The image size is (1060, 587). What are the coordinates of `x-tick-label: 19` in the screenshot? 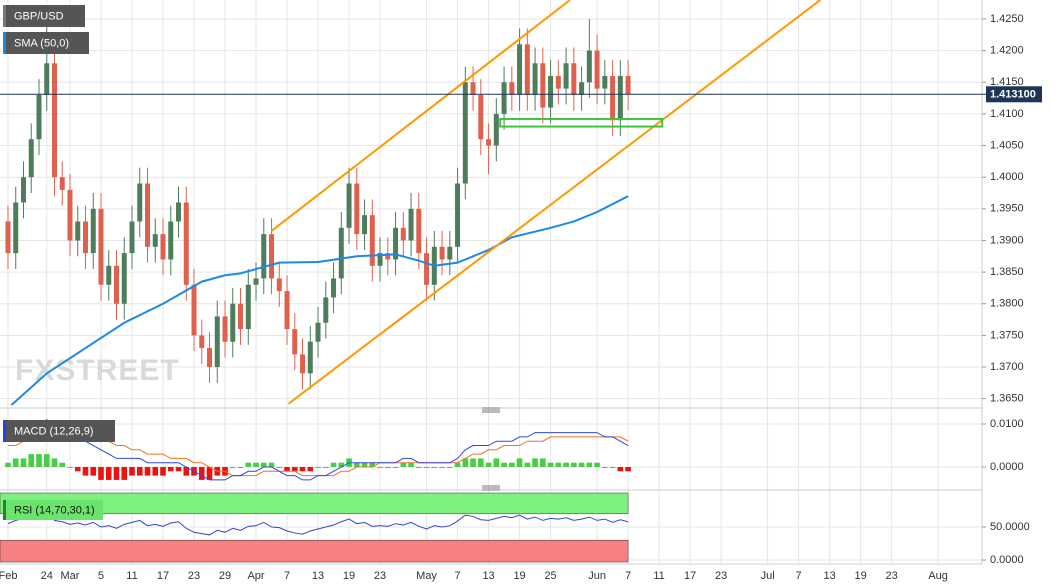 It's located at (349, 576).